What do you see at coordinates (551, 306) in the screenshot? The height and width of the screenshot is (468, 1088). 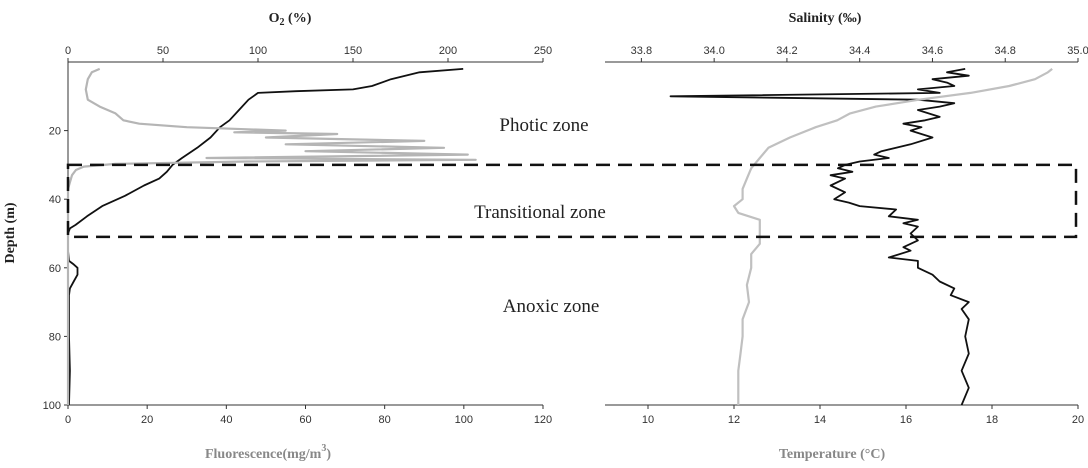 I see `anoxic-zone-label: Anoxic zone` at bounding box center [551, 306].